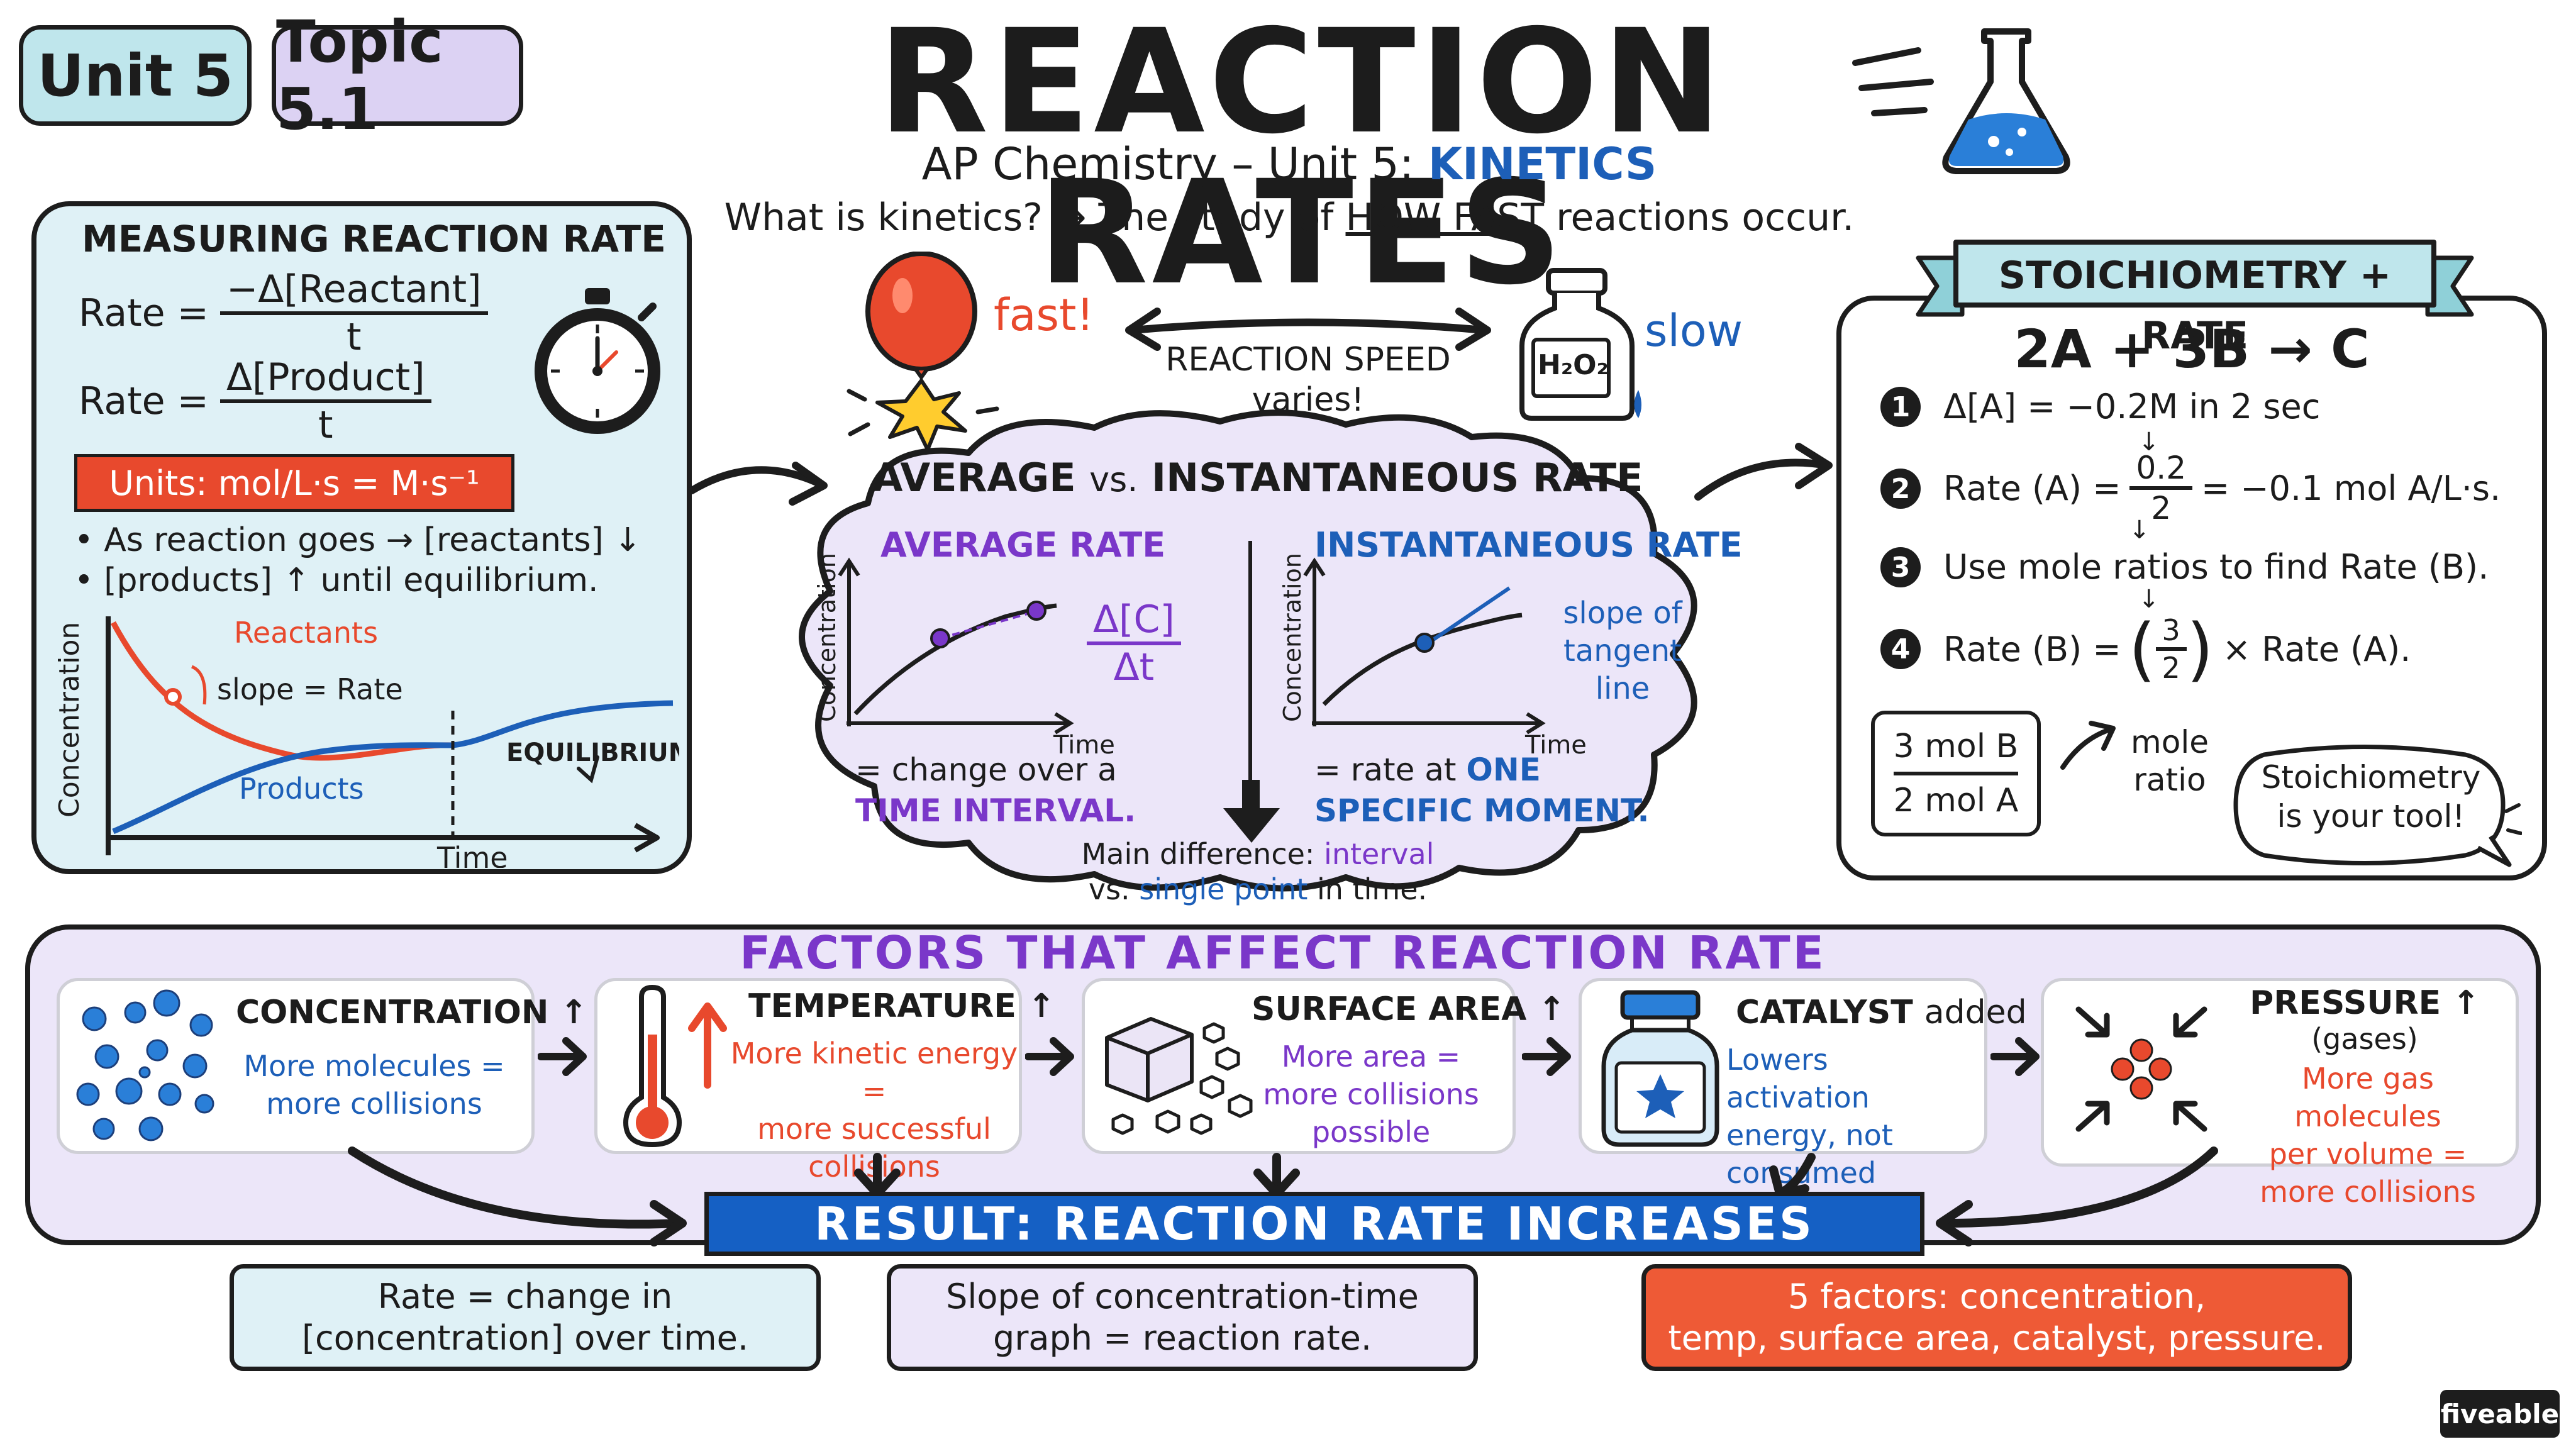 This screenshot has width=2576, height=1449. I want to click on rate1-denominator: t, so click(354, 337).